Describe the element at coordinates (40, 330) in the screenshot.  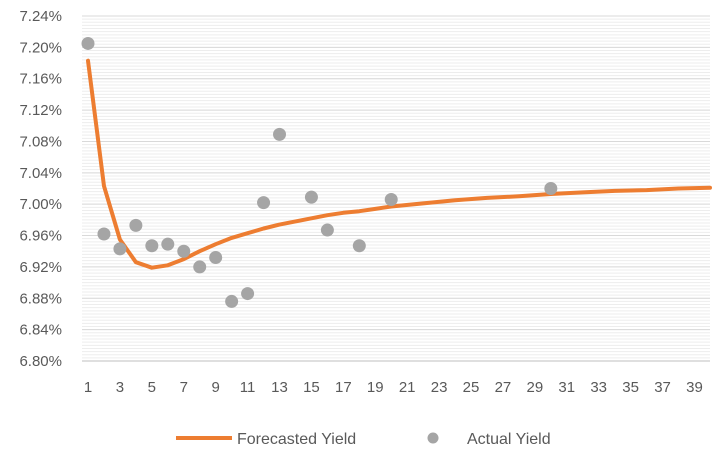
I see `y-tick-label: 6.84%` at that location.